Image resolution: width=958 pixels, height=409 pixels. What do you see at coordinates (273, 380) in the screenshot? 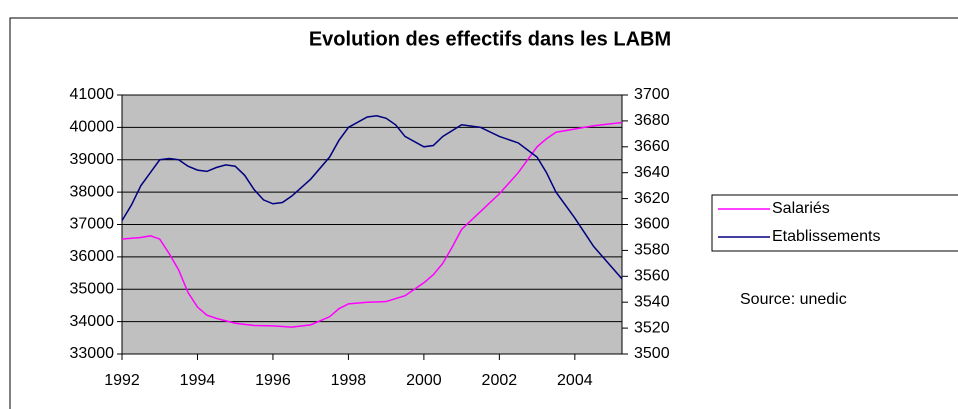
I see `x-tick-label: 1996` at bounding box center [273, 380].